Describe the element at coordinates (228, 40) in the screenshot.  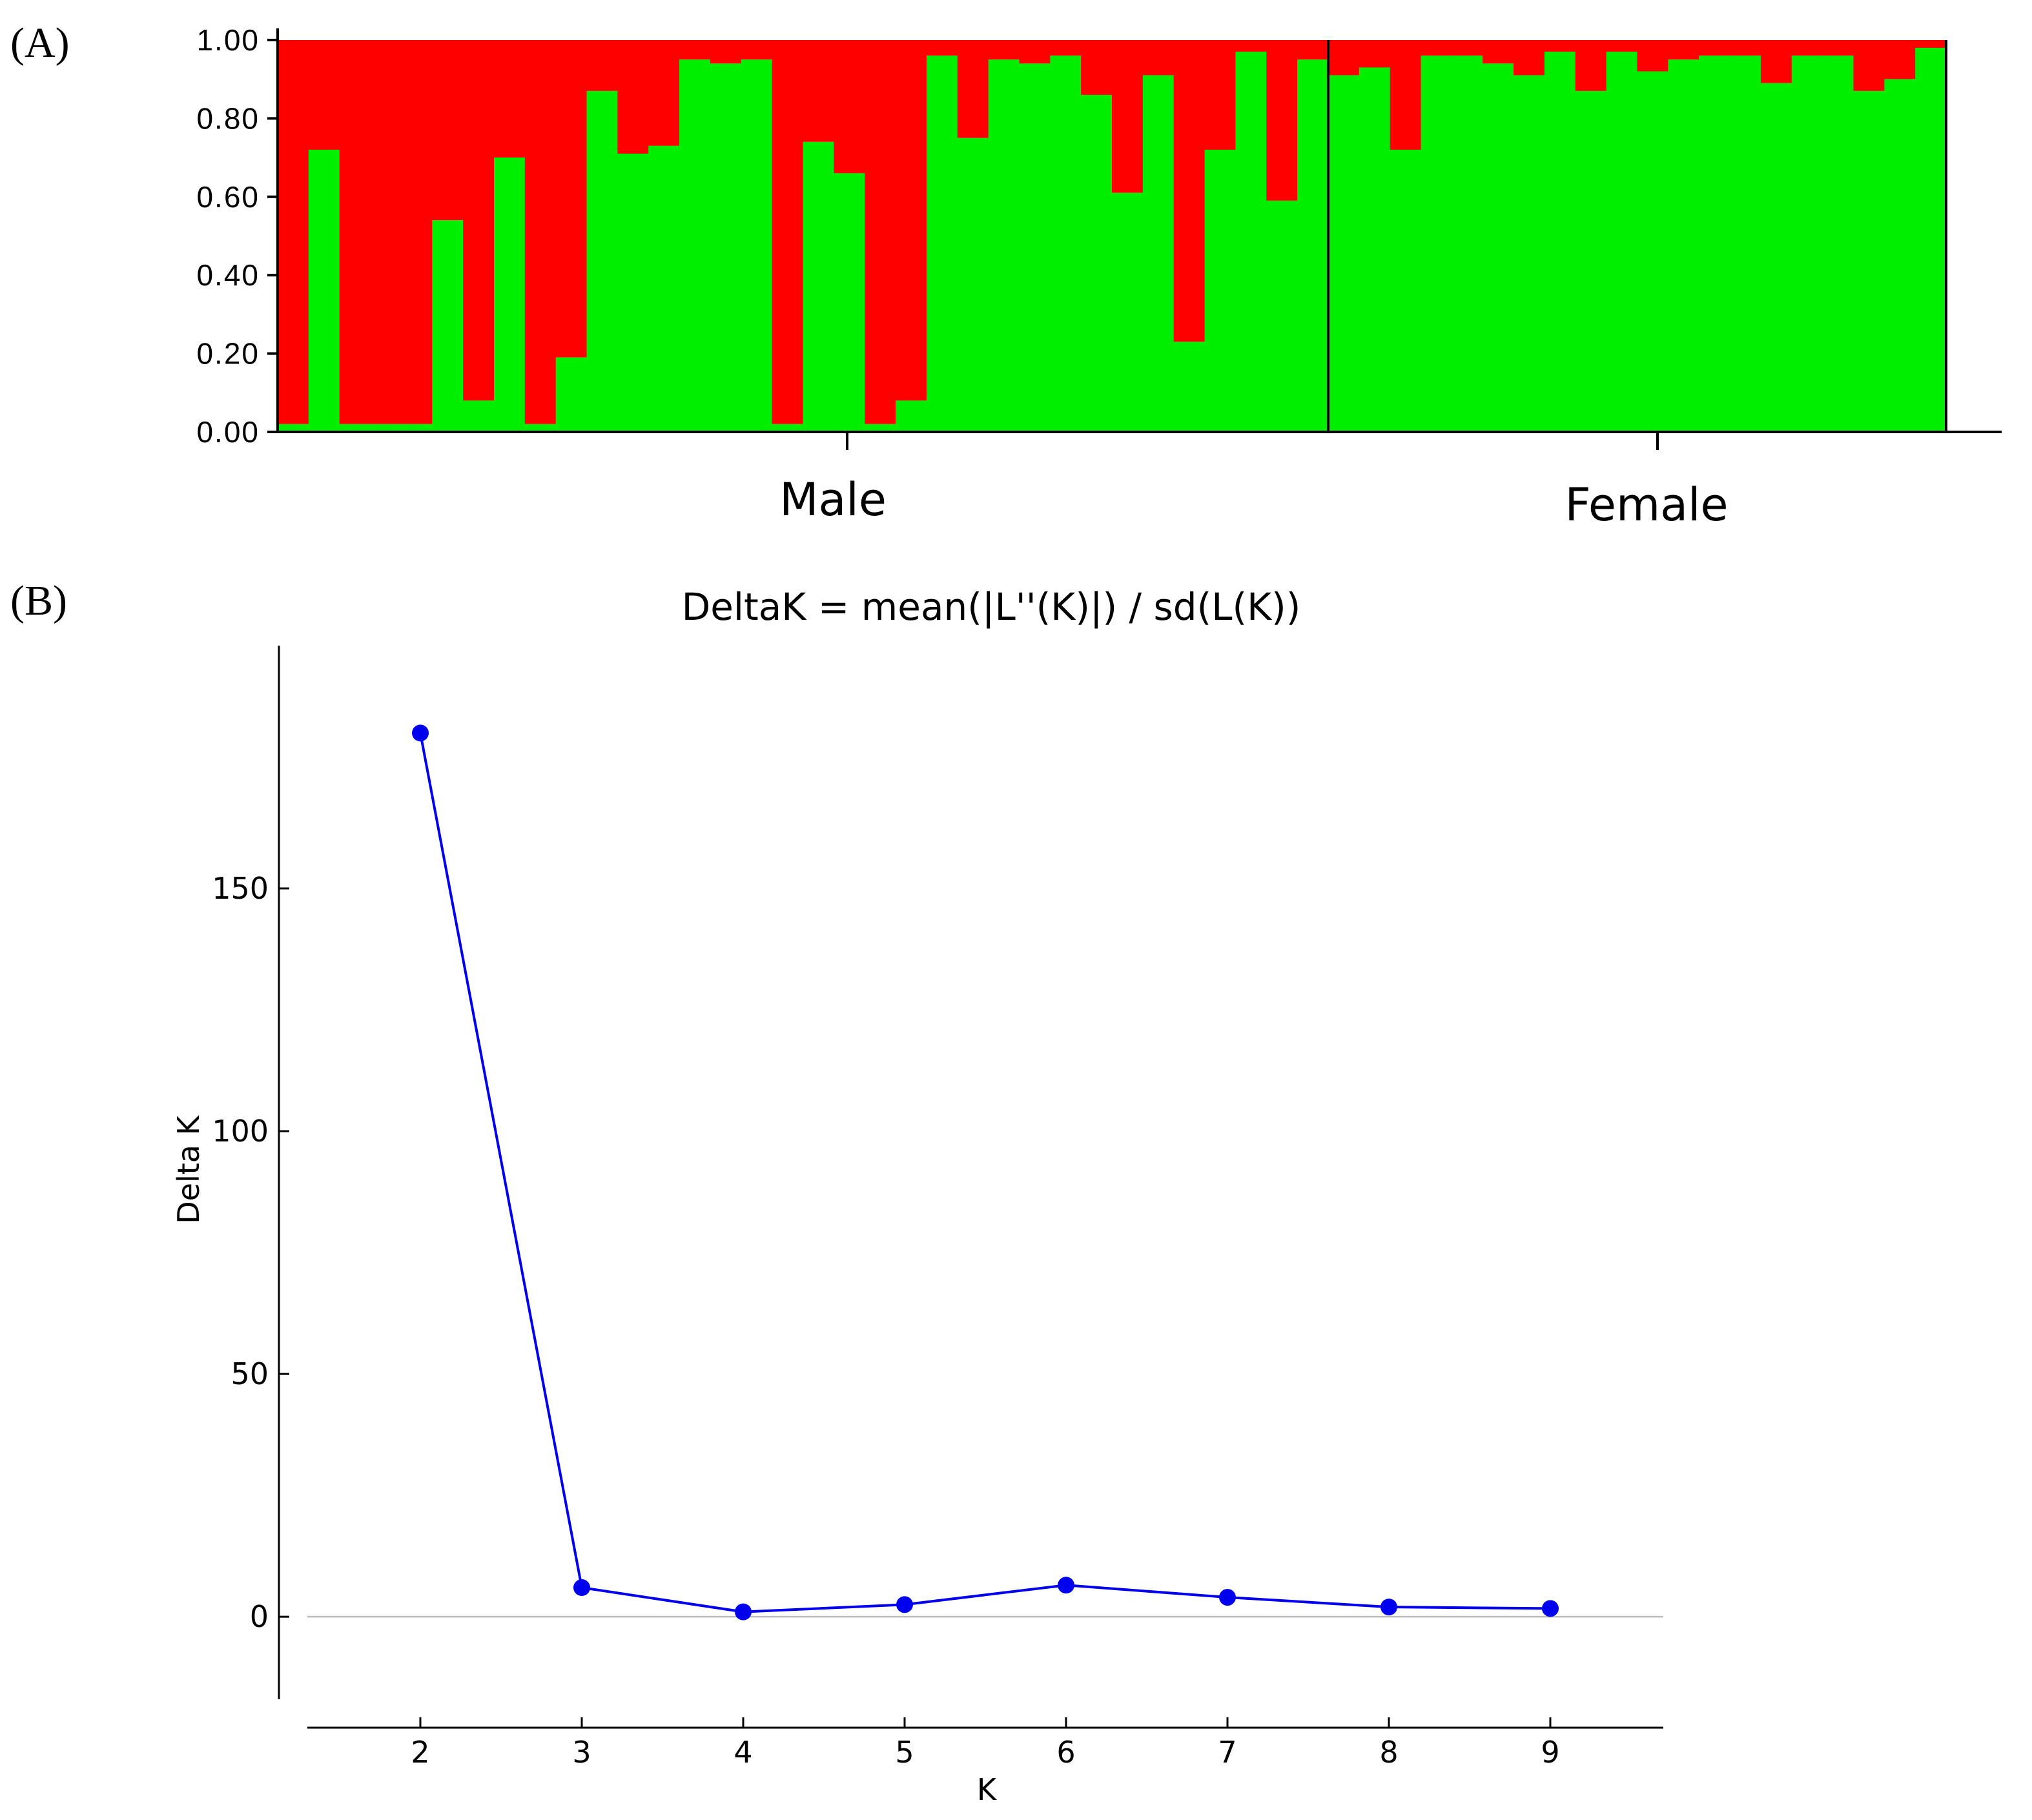
I see `y-tick-label: 1.00` at that location.